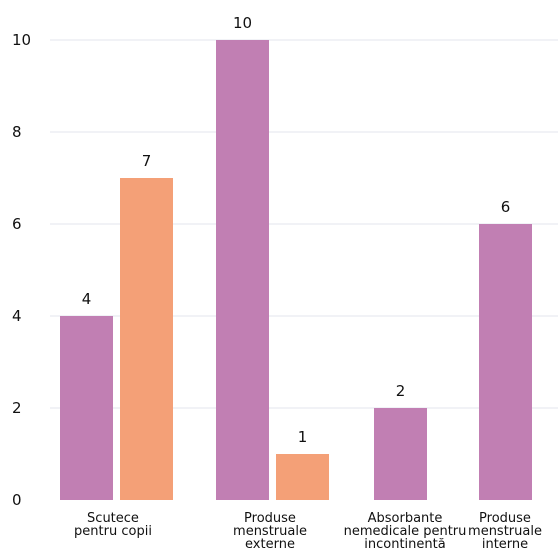 This screenshot has width=558, height=554. Describe the element at coordinates (506, 207) in the screenshot. I see `data-label: 6` at that location.